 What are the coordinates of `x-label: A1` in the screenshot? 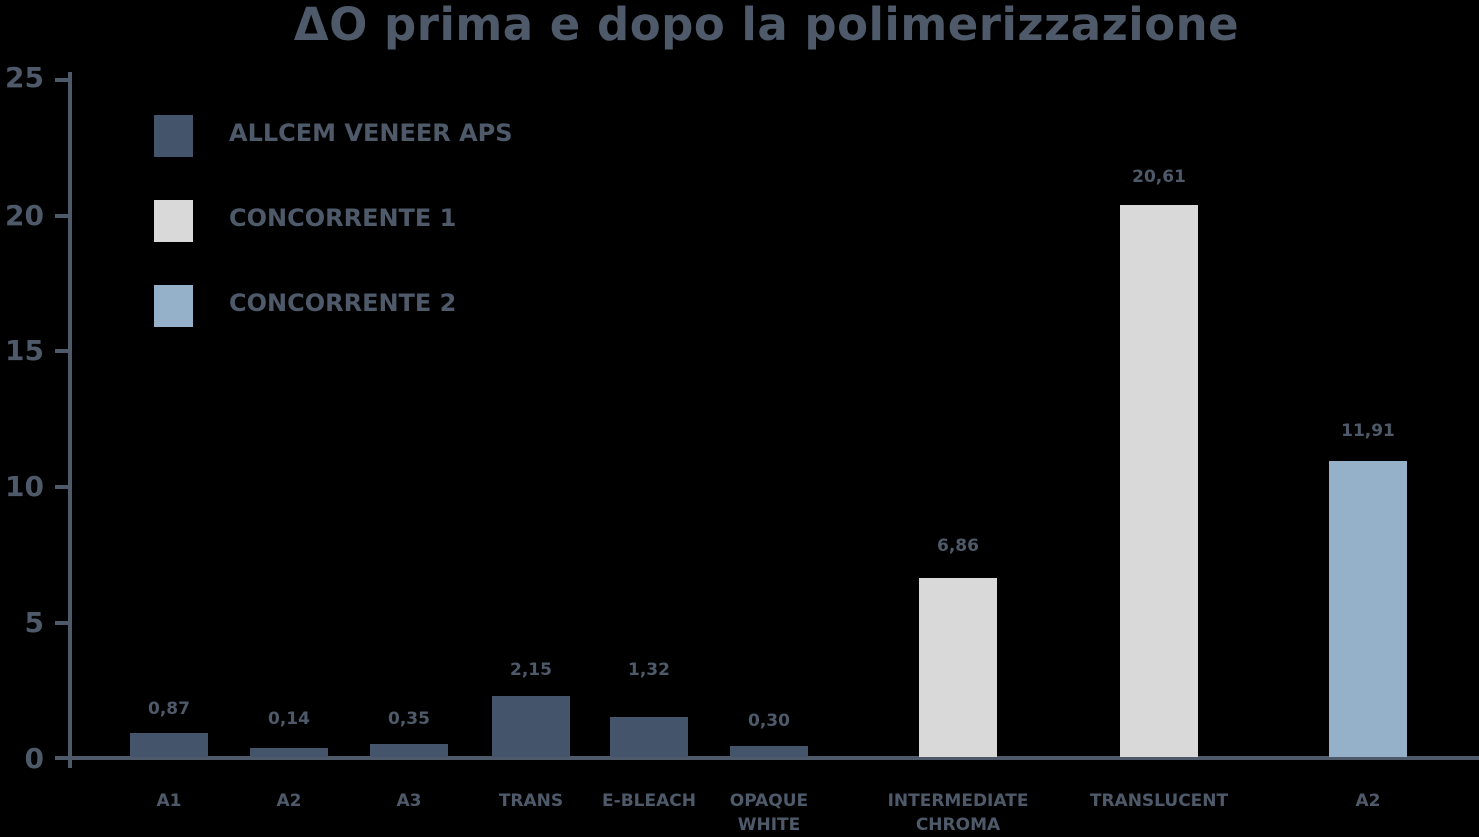 It's located at (169, 801).